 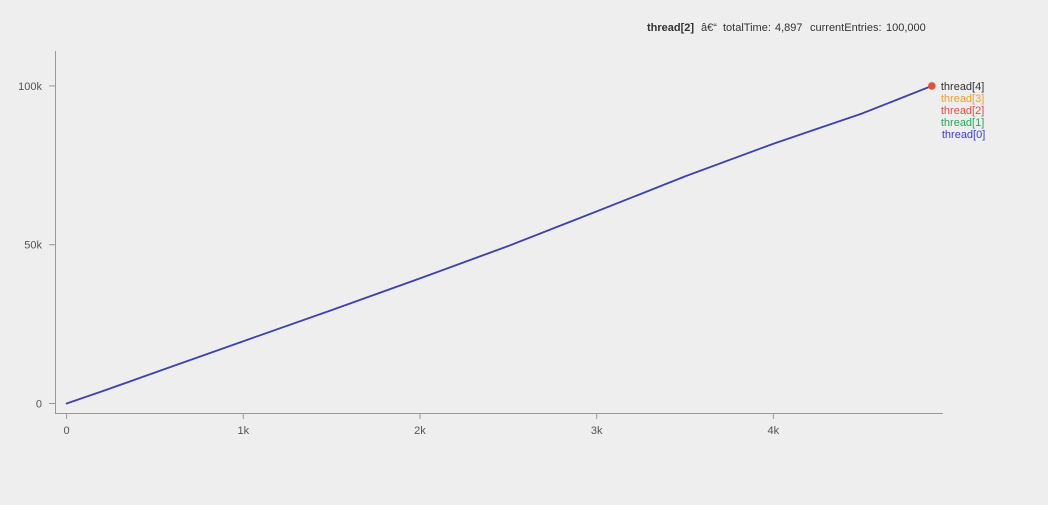 I want to click on y-tick-label: 100k, so click(x=30, y=87).